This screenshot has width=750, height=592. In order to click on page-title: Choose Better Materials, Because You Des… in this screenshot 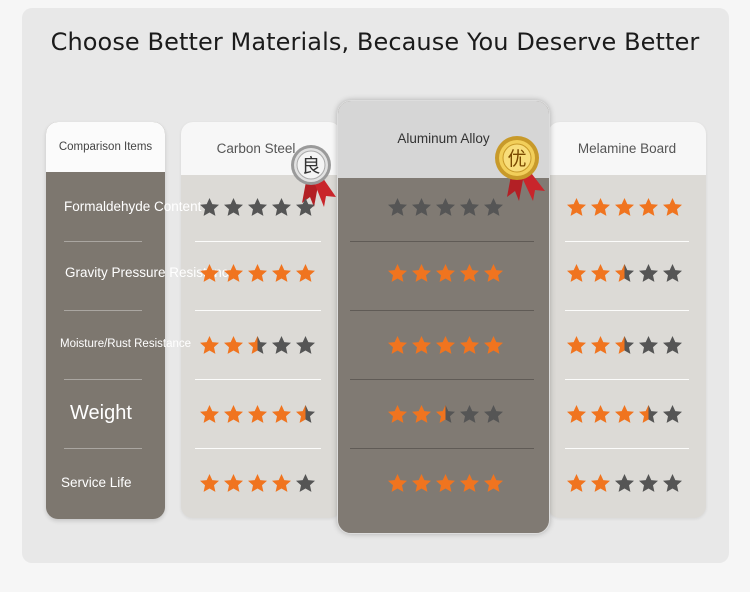, I will do `click(375, 42)`.